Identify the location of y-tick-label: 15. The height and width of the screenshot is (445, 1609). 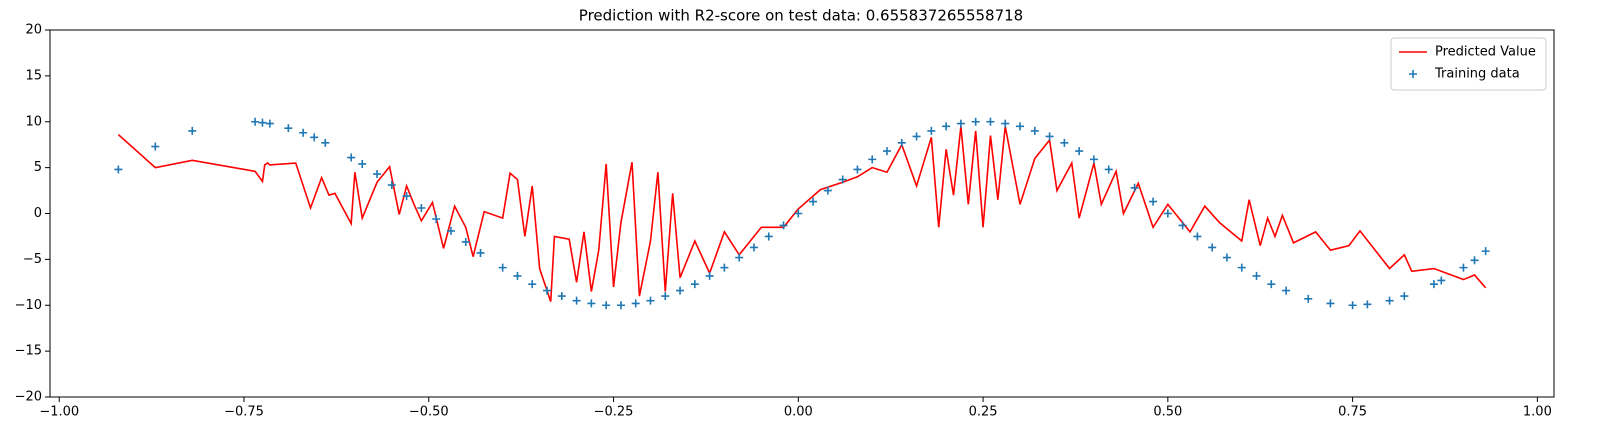
(33, 75).